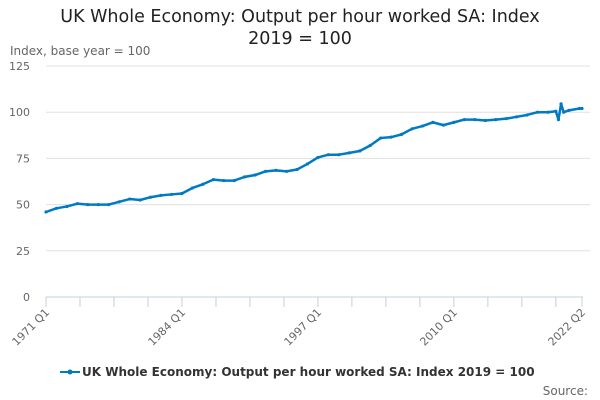 Image resolution: width=600 pixels, height=400 pixels. Describe the element at coordinates (567, 327) in the screenshot. I see `x-tick-label: 2022 Q2` at that location.